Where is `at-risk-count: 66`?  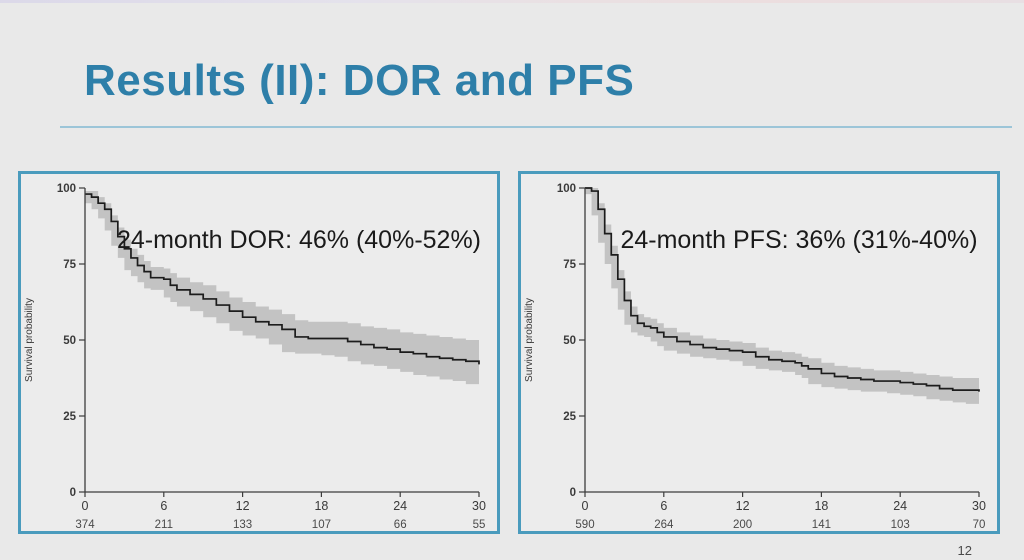 at-risk-count: 66 is located at coordinates (400, 525).